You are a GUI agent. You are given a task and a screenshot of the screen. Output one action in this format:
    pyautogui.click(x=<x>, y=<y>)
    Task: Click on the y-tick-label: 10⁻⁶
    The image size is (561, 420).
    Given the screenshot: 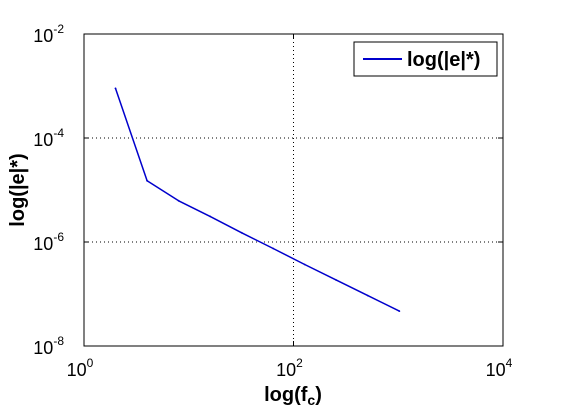 What is the action you would take?
    pyautogui.click(x=48, y=242)
    